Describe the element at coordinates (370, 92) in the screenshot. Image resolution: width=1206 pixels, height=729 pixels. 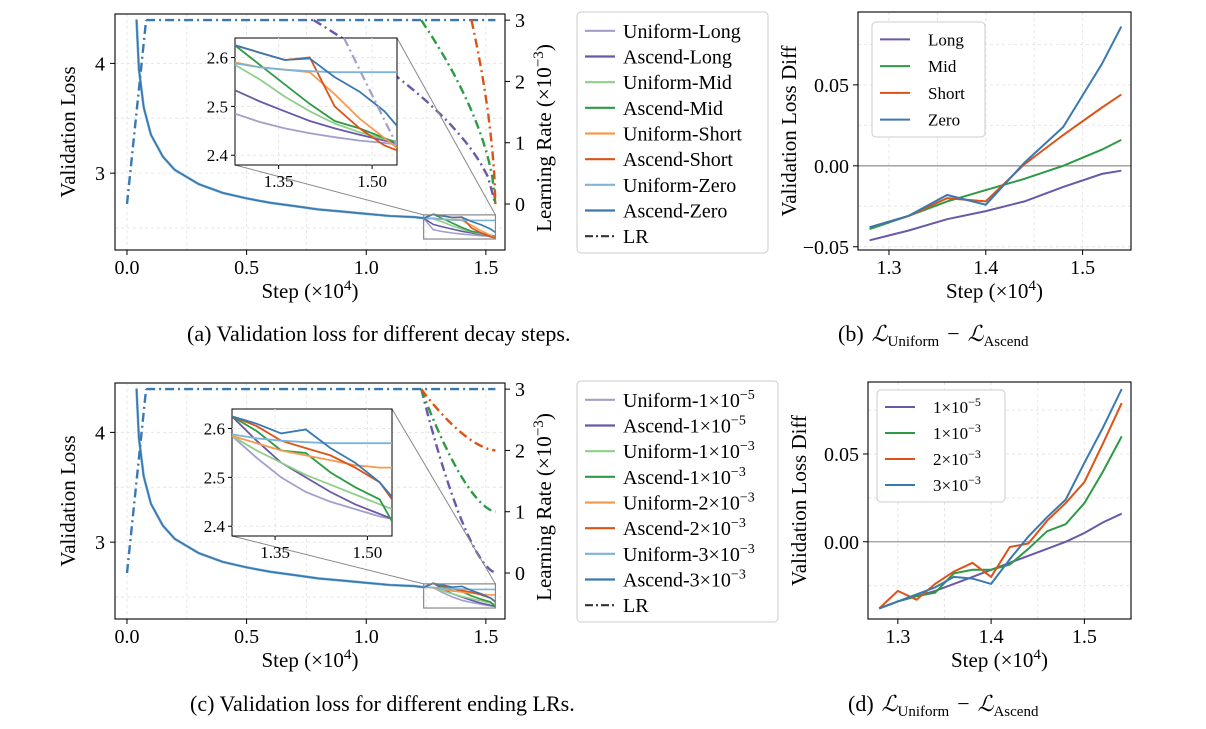
I see `inset-lr-line` at that location.